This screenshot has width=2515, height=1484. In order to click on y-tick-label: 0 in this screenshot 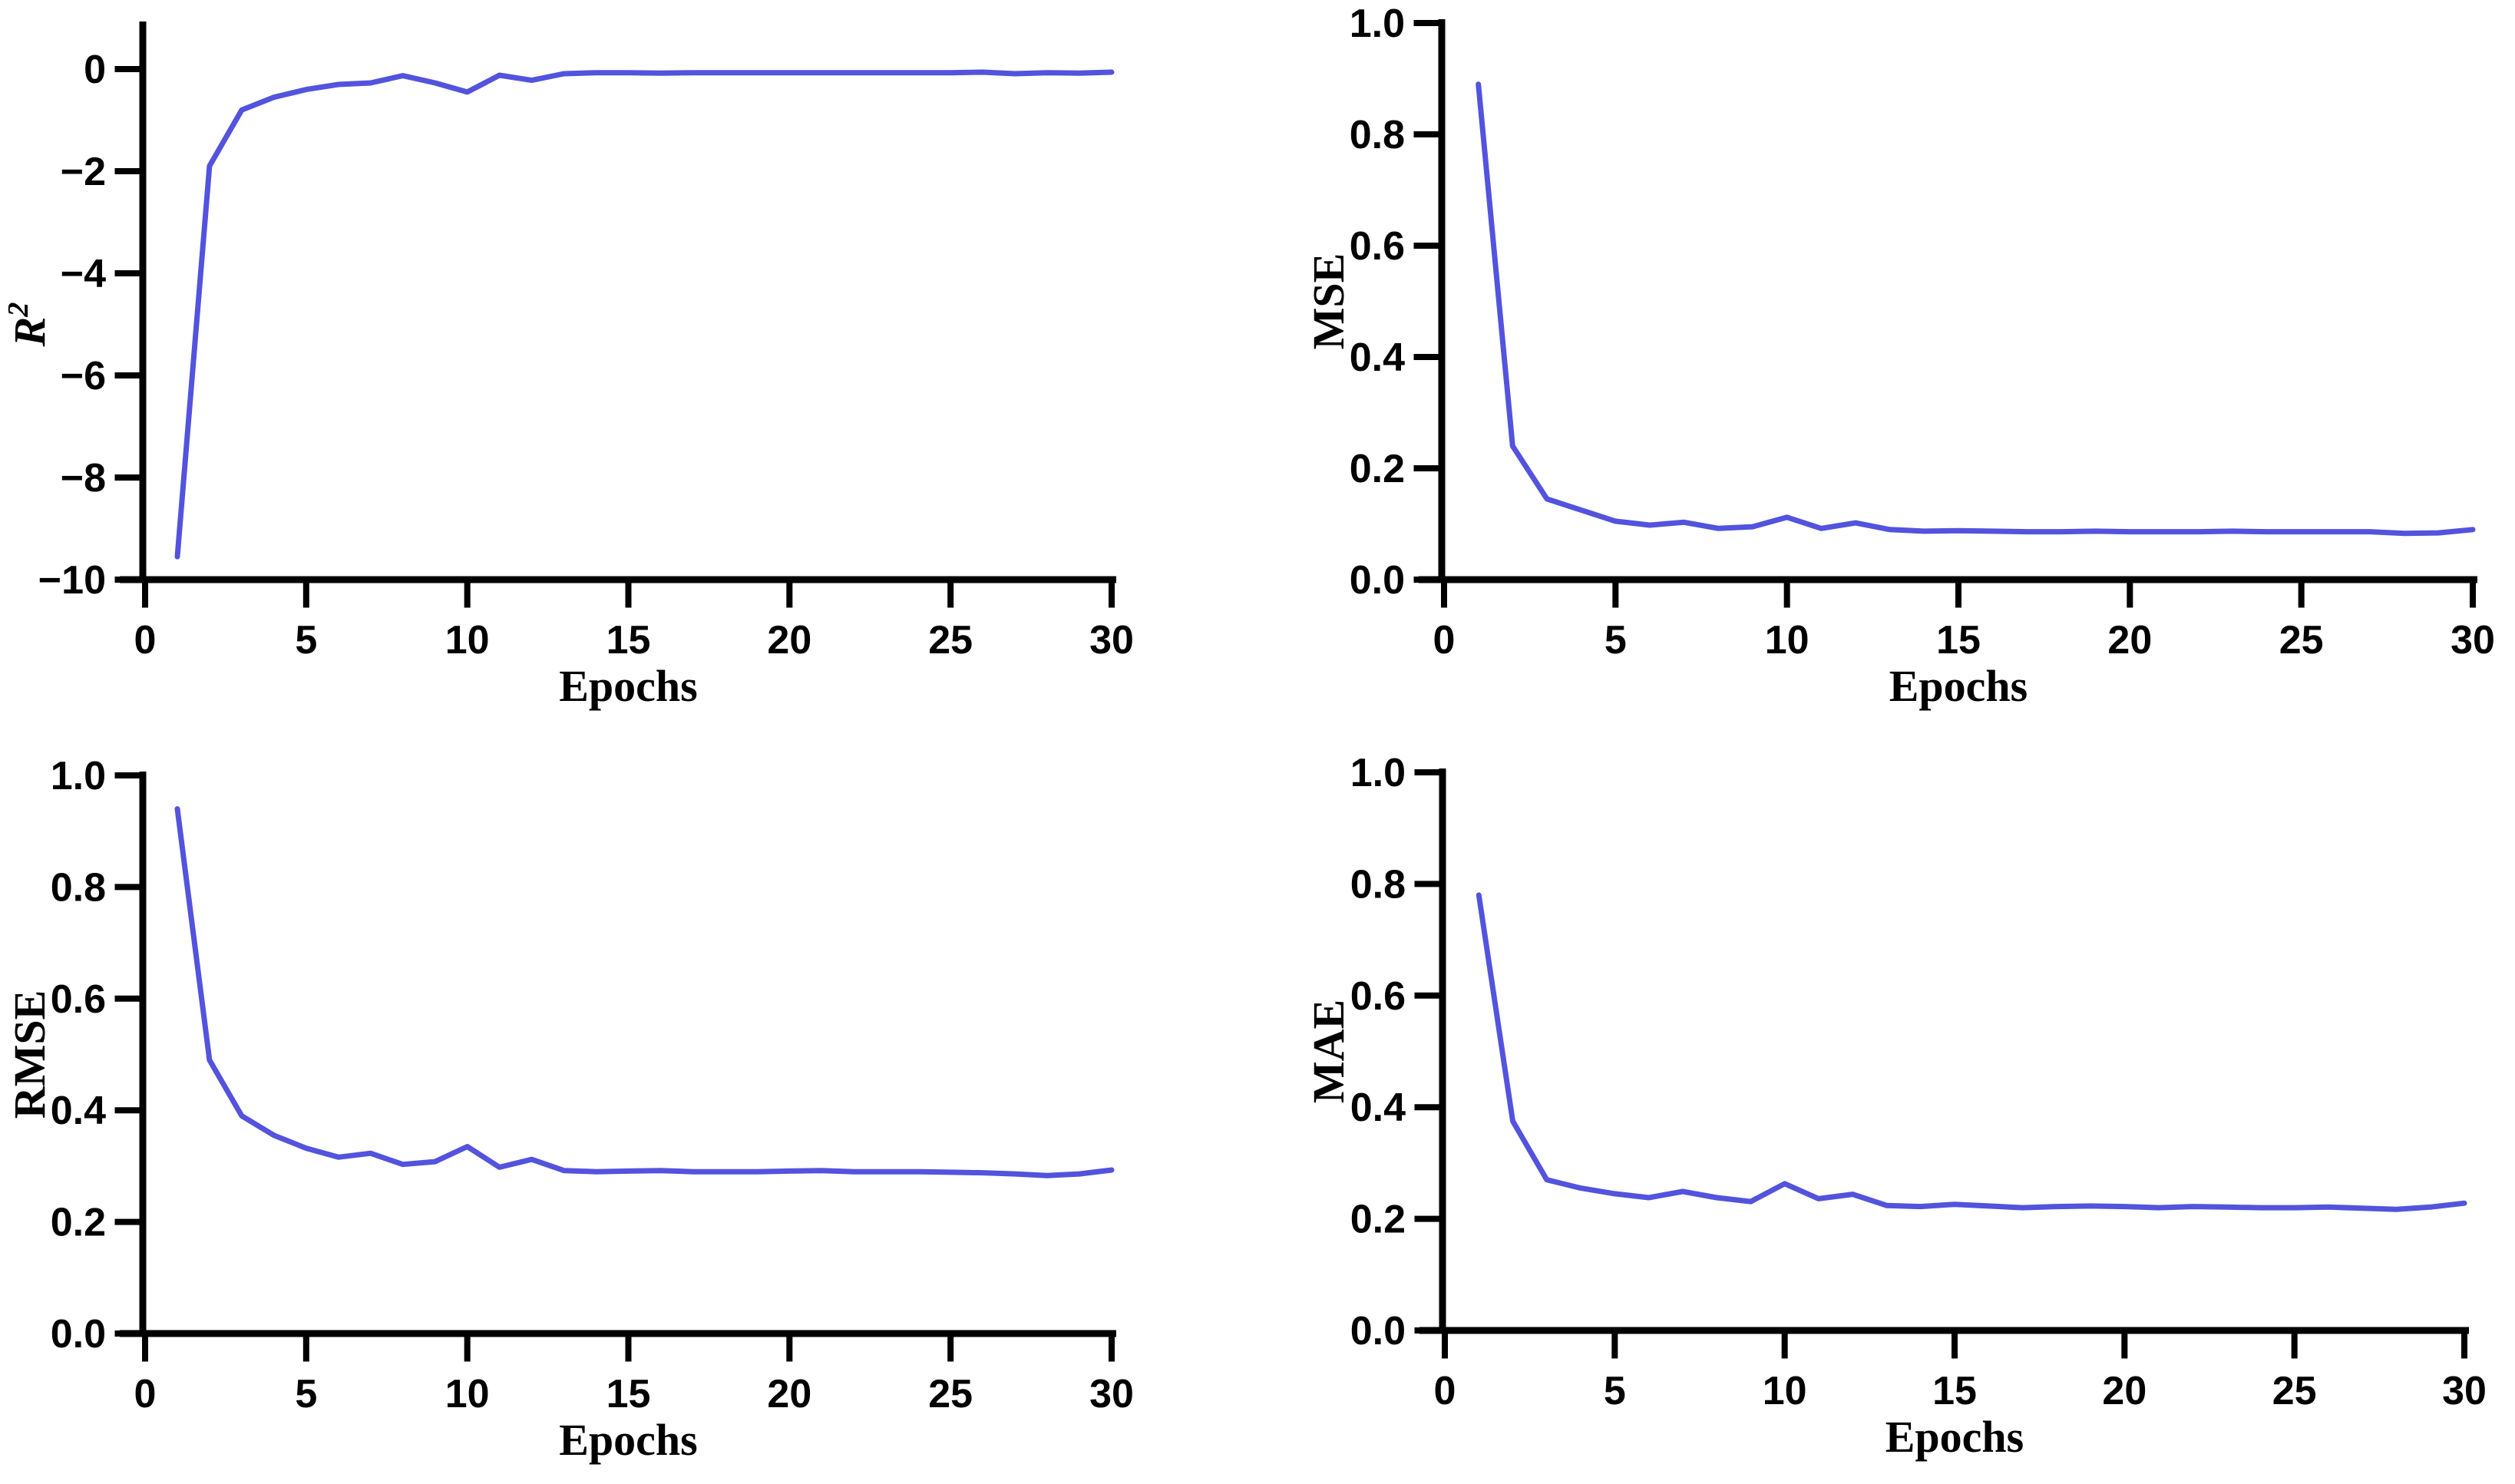, I will do `click(95, 70)`.